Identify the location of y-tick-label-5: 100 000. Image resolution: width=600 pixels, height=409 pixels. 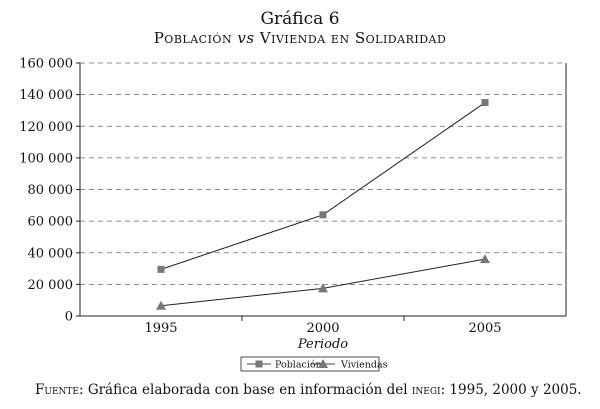
(46, 158).